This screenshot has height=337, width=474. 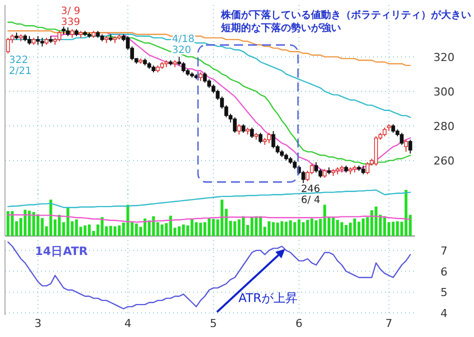 I want to click on x-tick-label: 7, so click(x=388, y=323).